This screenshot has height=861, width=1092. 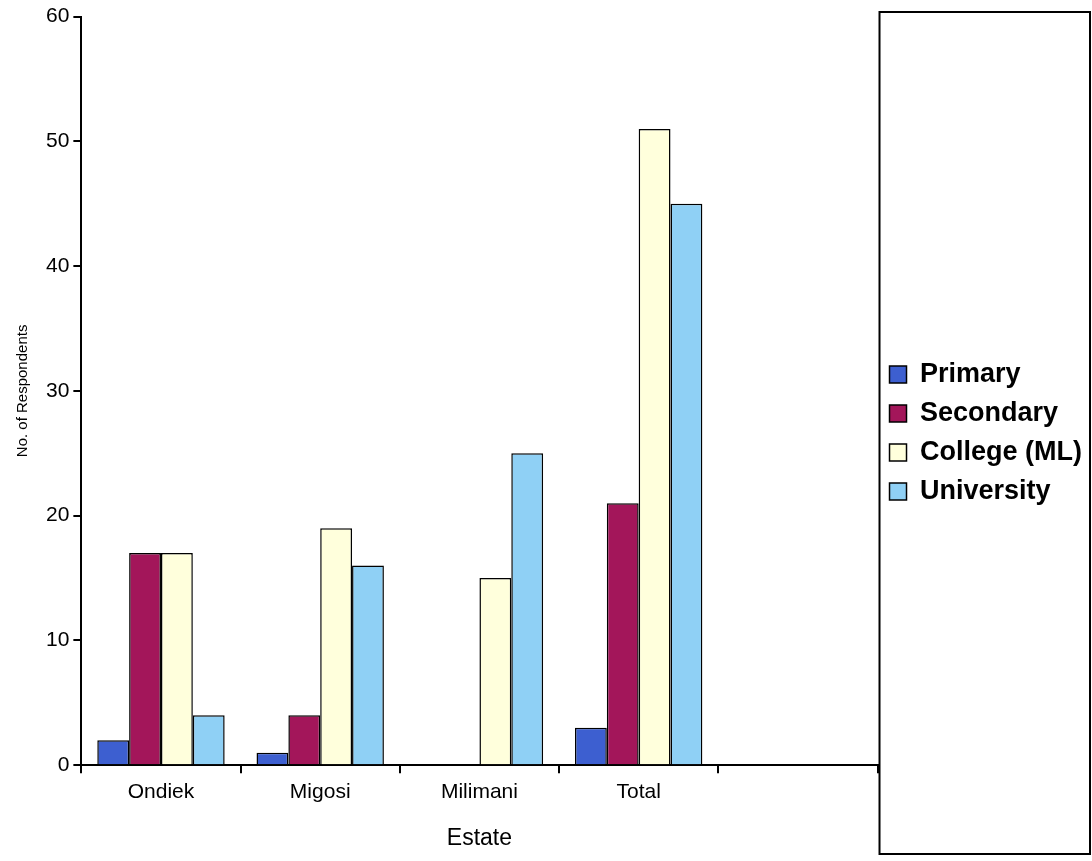 What do you see at coordinates (63, 763) in the screenshot?
I see `y-tick-label: 0` at bounding box center [63, 763].